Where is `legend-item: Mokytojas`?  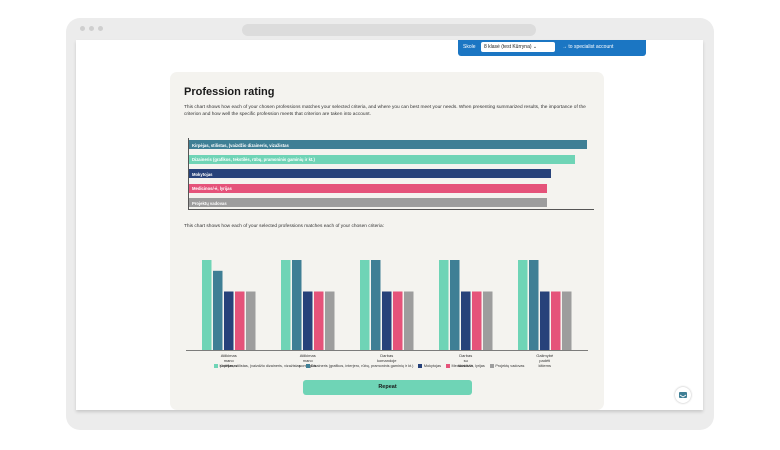
legend-item: Mokytojas is located at coordinates (429, 366).